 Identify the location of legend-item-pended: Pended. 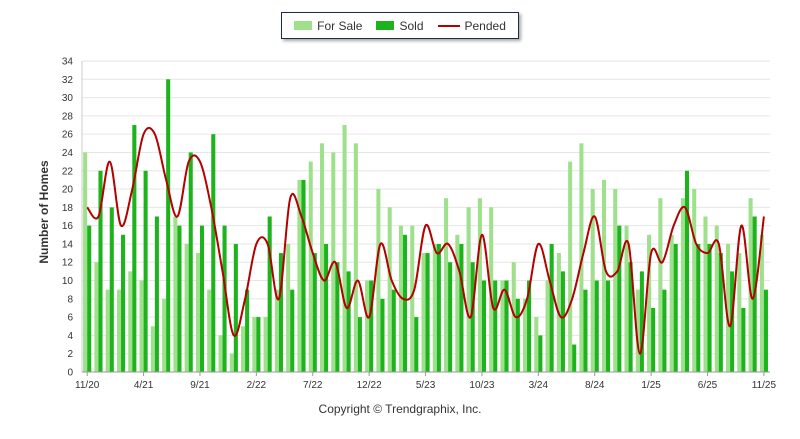
(471, 26).